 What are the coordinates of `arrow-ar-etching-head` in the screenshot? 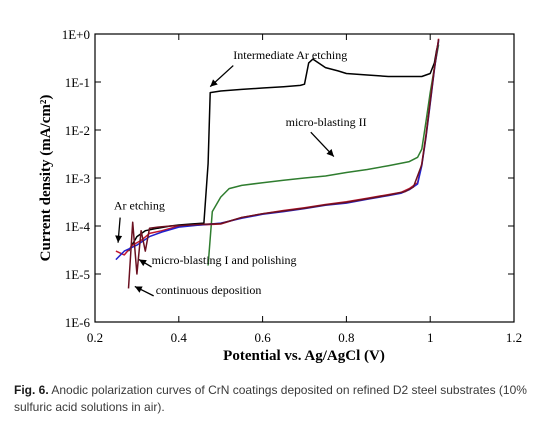 It's located at (119, 239).